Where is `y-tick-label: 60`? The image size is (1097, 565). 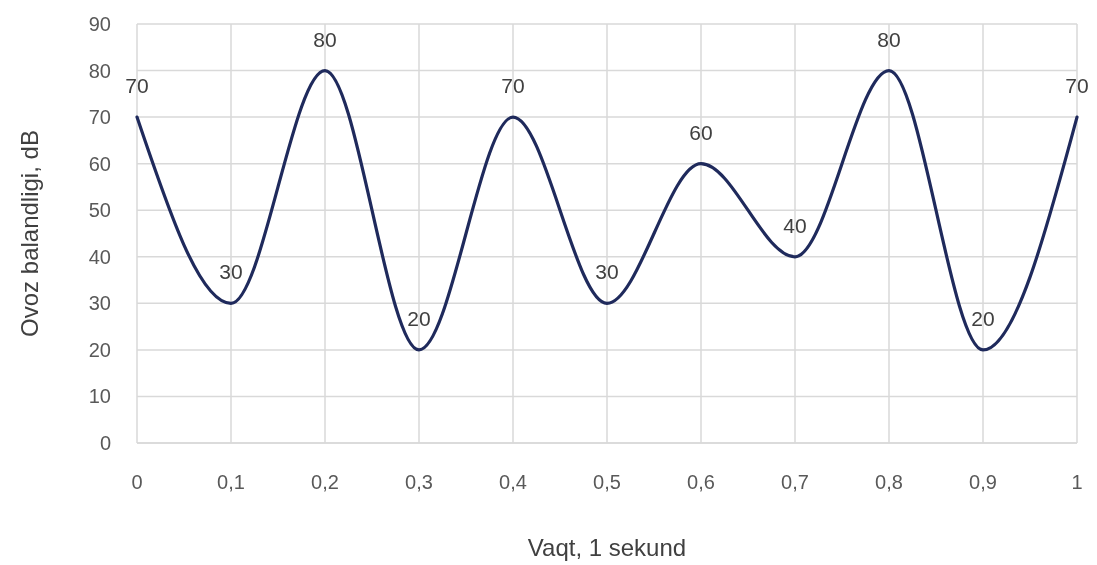
y-tick-label: 60 is located at coordinates (99, 163).